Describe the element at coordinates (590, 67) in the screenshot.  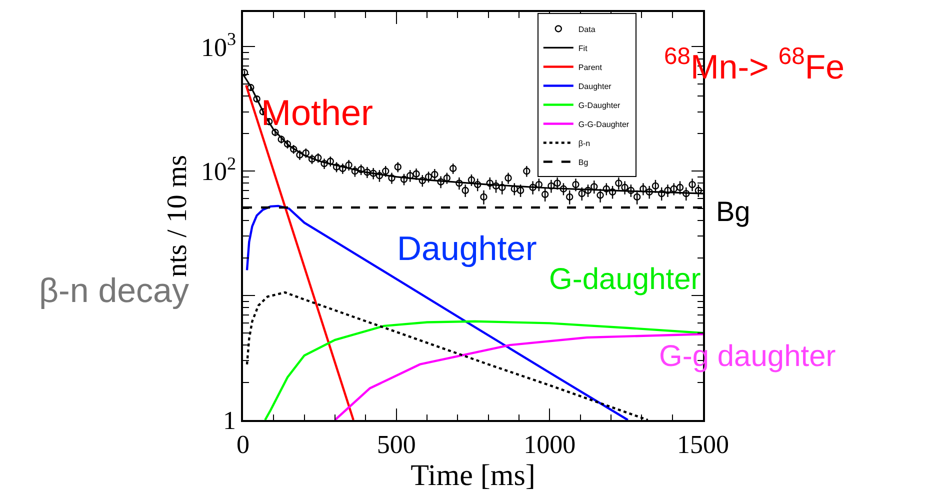
I see `legend-label: Parent` at that location.